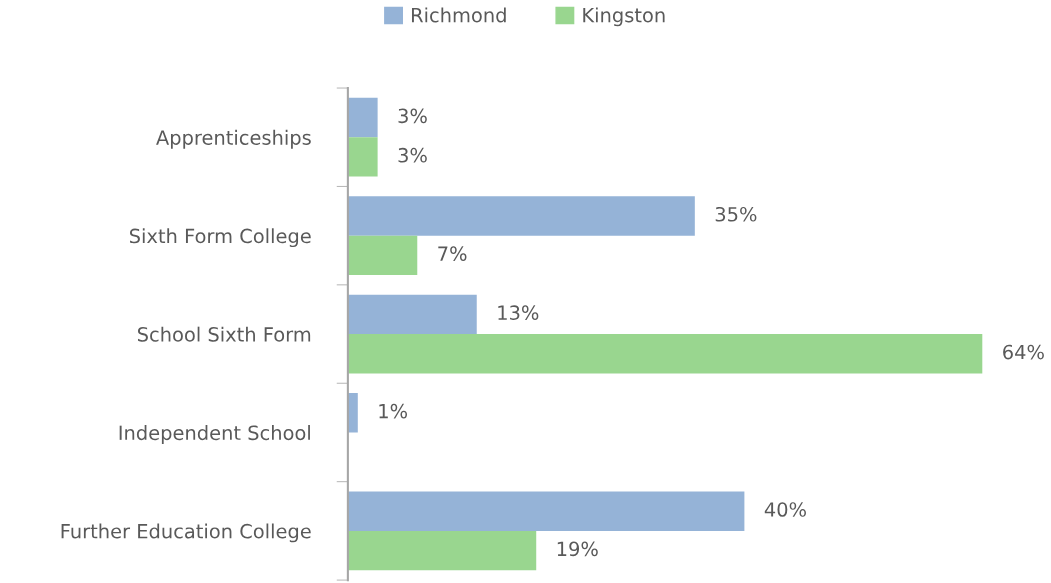  I want to click on y-tick-label: Apprenticeships, so click(233, 139).